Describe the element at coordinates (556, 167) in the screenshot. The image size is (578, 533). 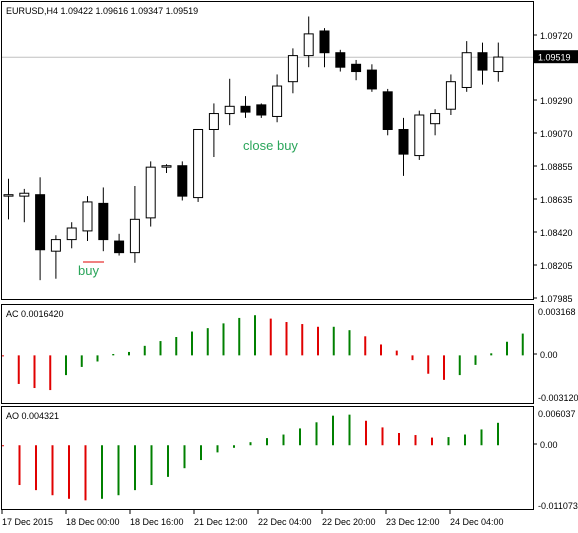
I see `ytick-label: 1.08855` at that location.